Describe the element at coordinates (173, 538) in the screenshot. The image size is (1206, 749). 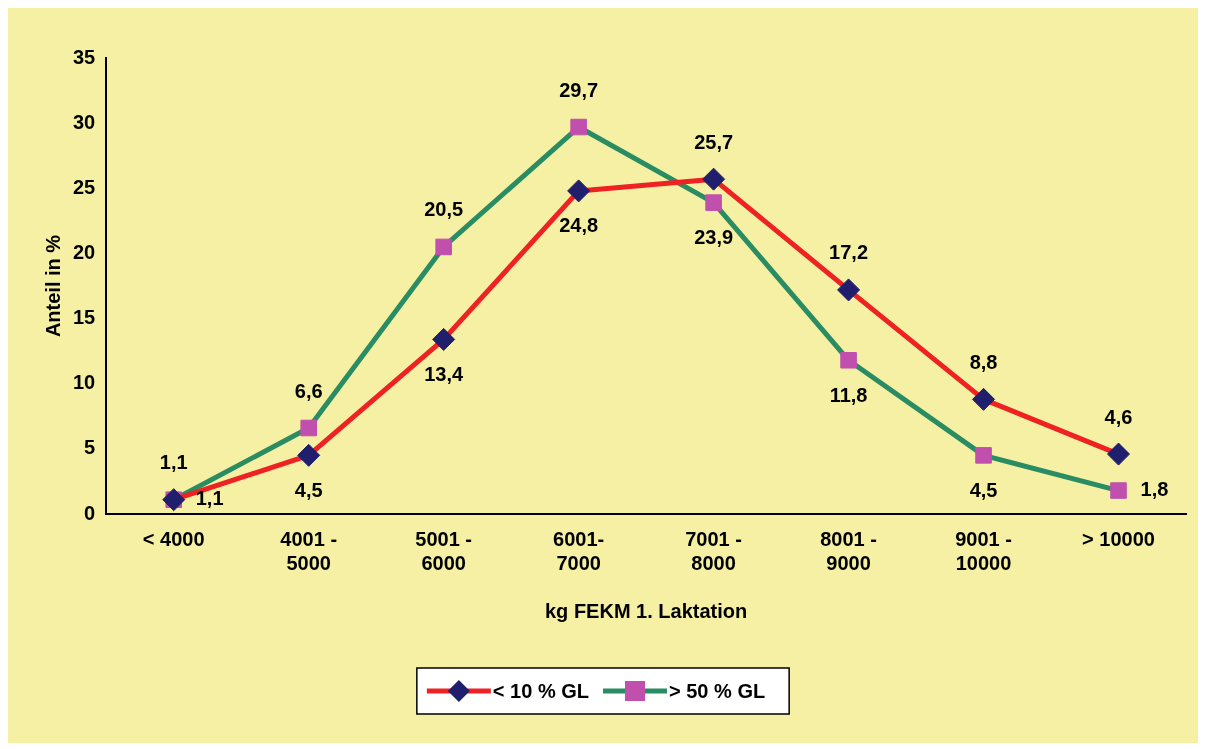
I see `x-tick-label: < 4000` at that location.